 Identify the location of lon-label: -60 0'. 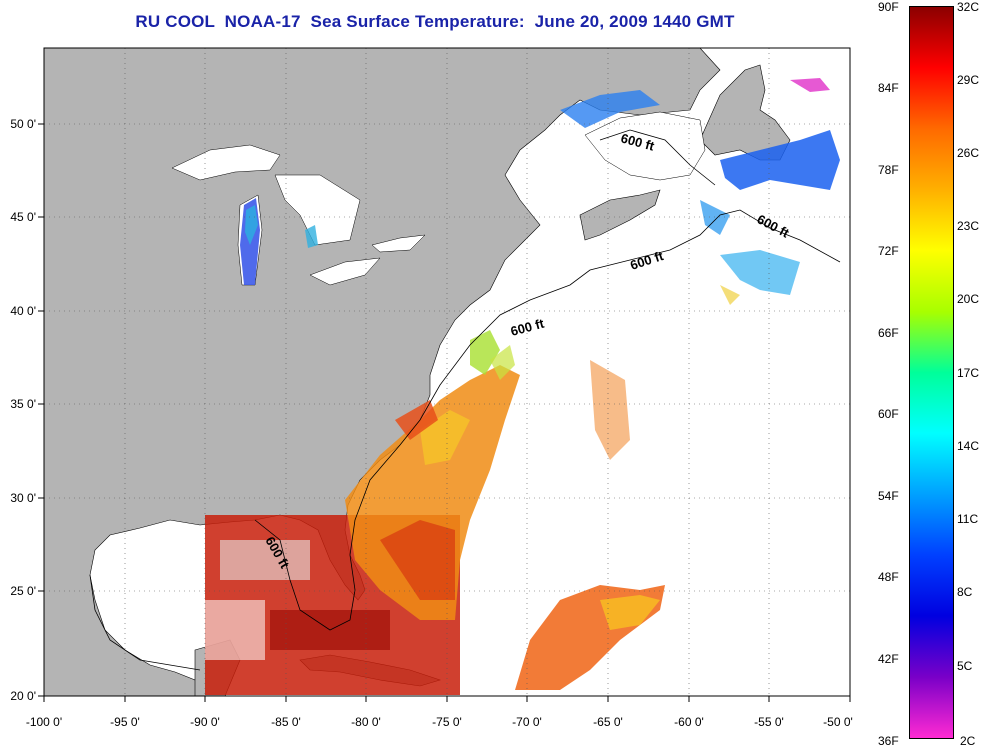
(689, 722).